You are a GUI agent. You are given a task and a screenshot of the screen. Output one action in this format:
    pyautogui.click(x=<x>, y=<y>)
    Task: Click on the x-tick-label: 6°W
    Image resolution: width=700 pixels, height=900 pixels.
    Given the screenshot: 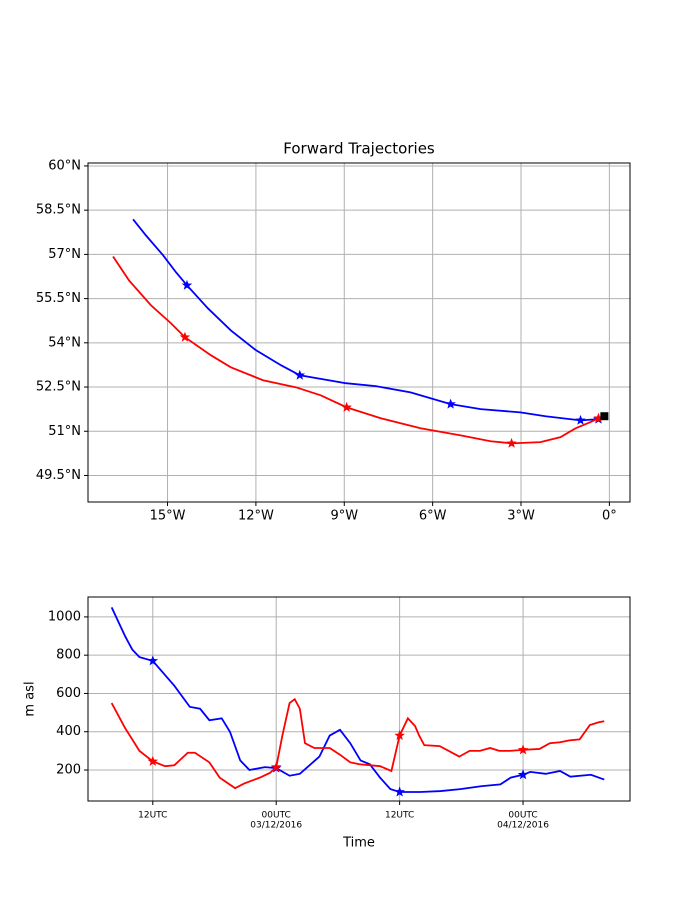 What is the action you would take?
    pyautogui.click(x=433, y=516)
    